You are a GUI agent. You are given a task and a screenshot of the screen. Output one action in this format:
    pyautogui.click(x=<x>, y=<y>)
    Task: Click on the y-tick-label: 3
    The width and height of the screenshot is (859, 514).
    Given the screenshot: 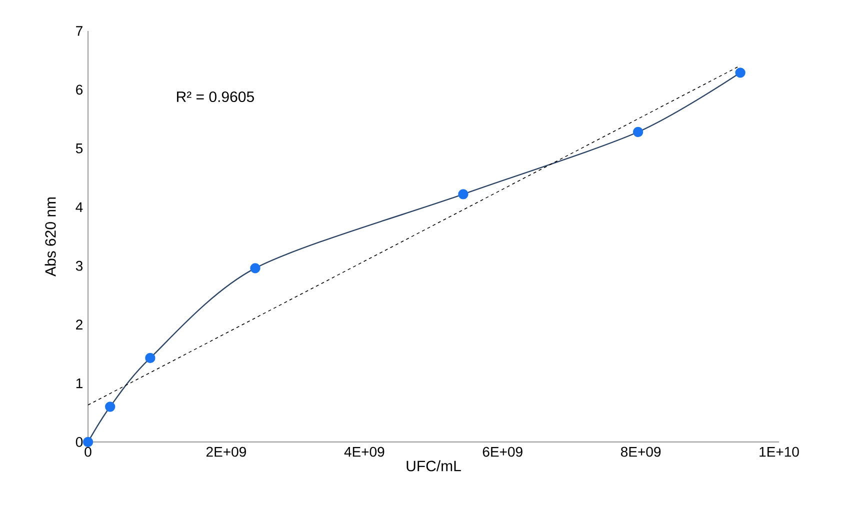 What is the action you would take?
    pyautogui.click(x=79, y=265)
    